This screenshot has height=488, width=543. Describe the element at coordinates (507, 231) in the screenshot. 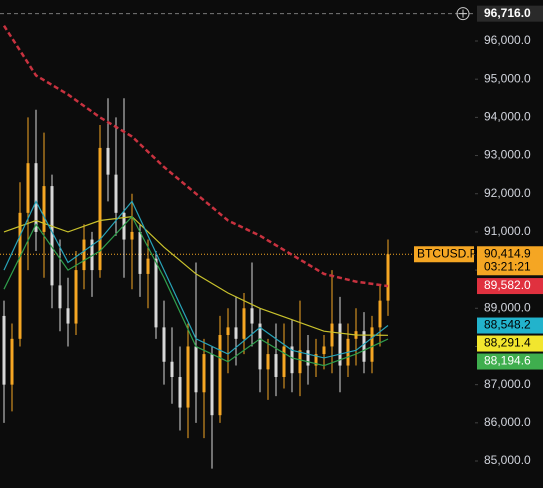

I see `y-tick-label: 91,000.0` at that location.